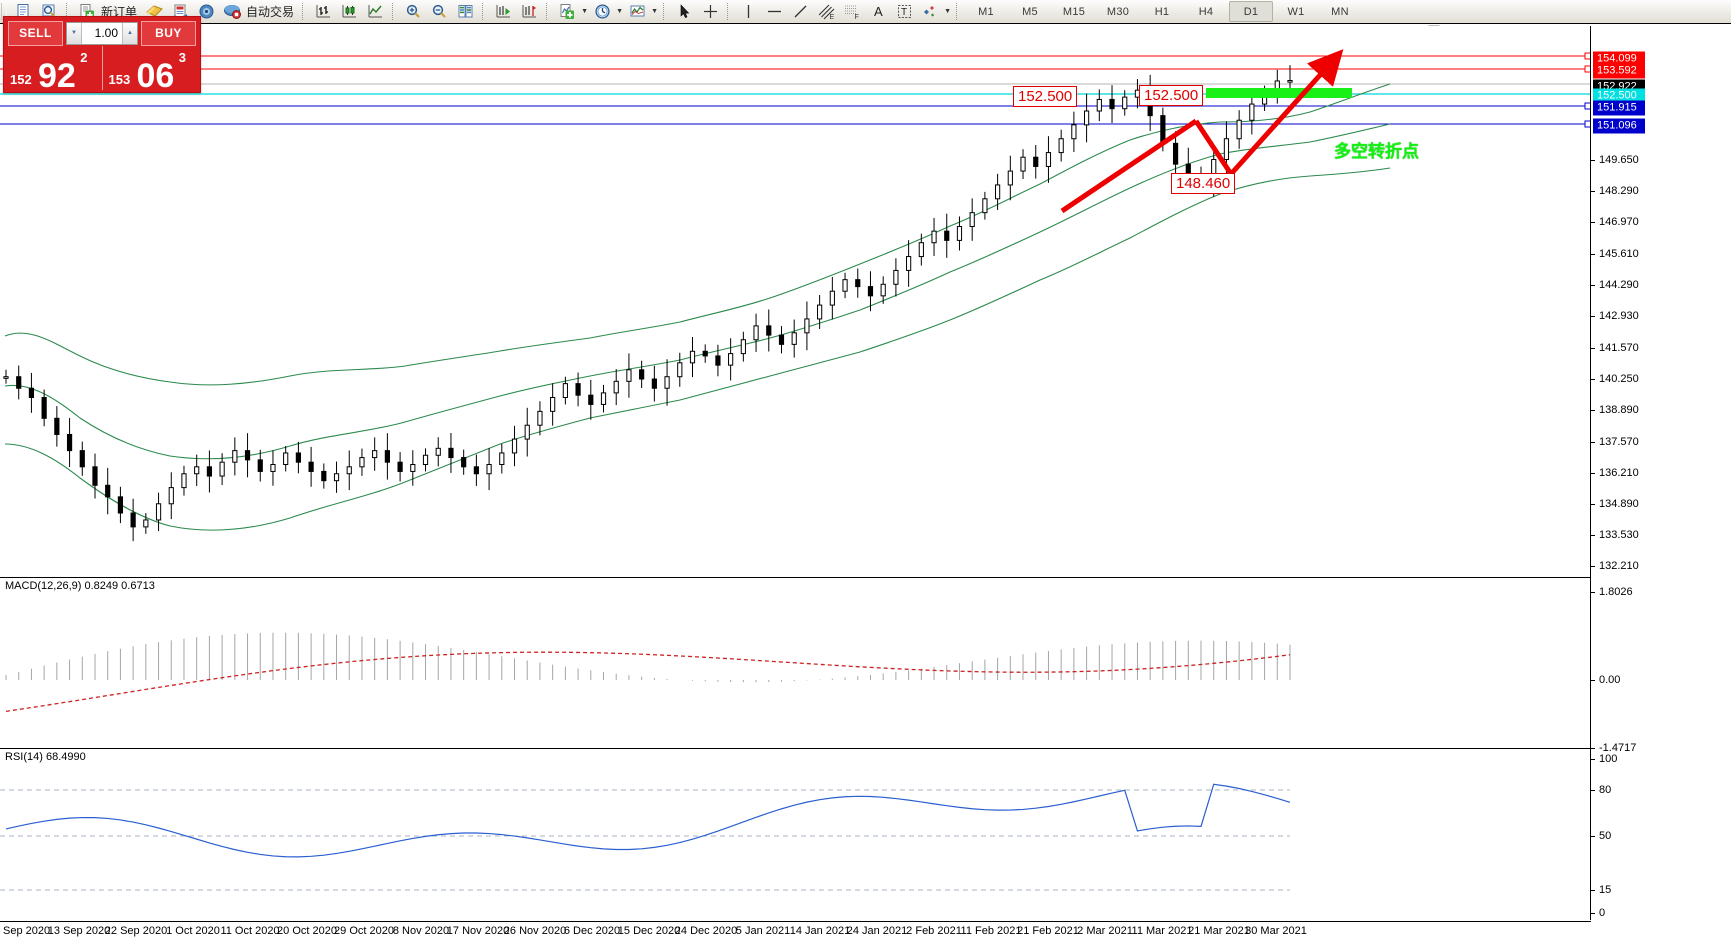  Describe the element at coordinates (1619, 126) in the screenshot. I see `price-tag-151.096: 151.096` at that location.